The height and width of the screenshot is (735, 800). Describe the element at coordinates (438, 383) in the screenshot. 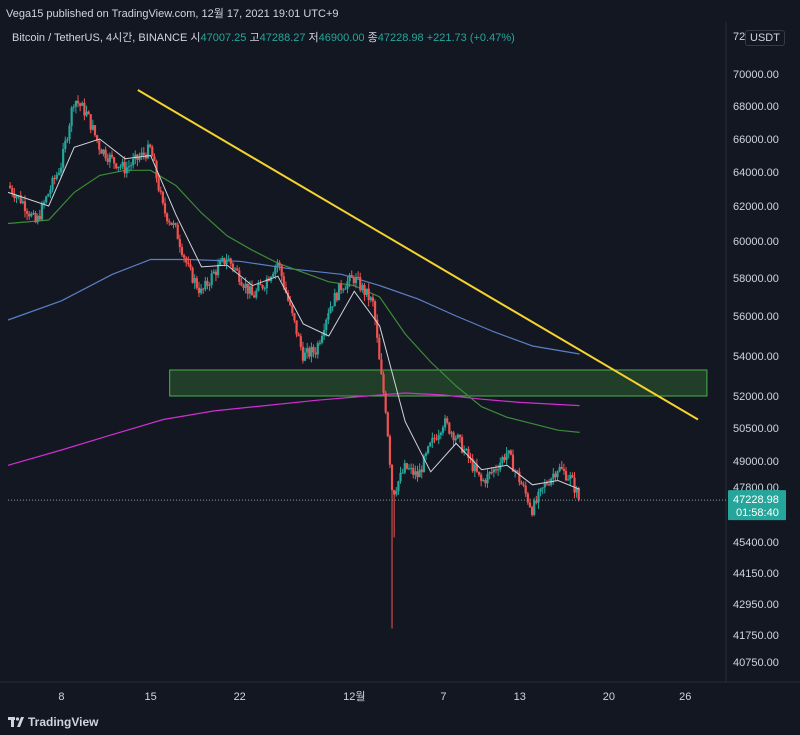

I see `support-zone` at that location.